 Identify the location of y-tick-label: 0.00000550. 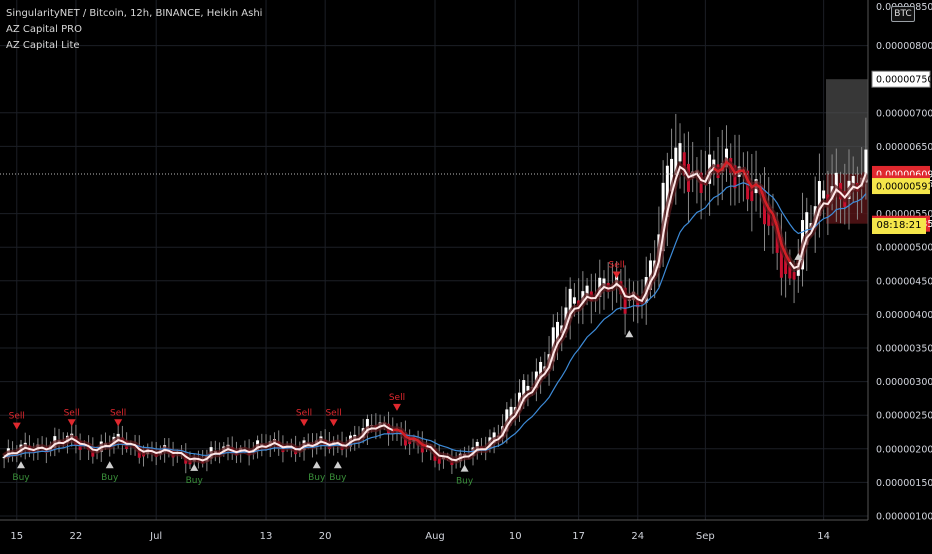
(904, 214).